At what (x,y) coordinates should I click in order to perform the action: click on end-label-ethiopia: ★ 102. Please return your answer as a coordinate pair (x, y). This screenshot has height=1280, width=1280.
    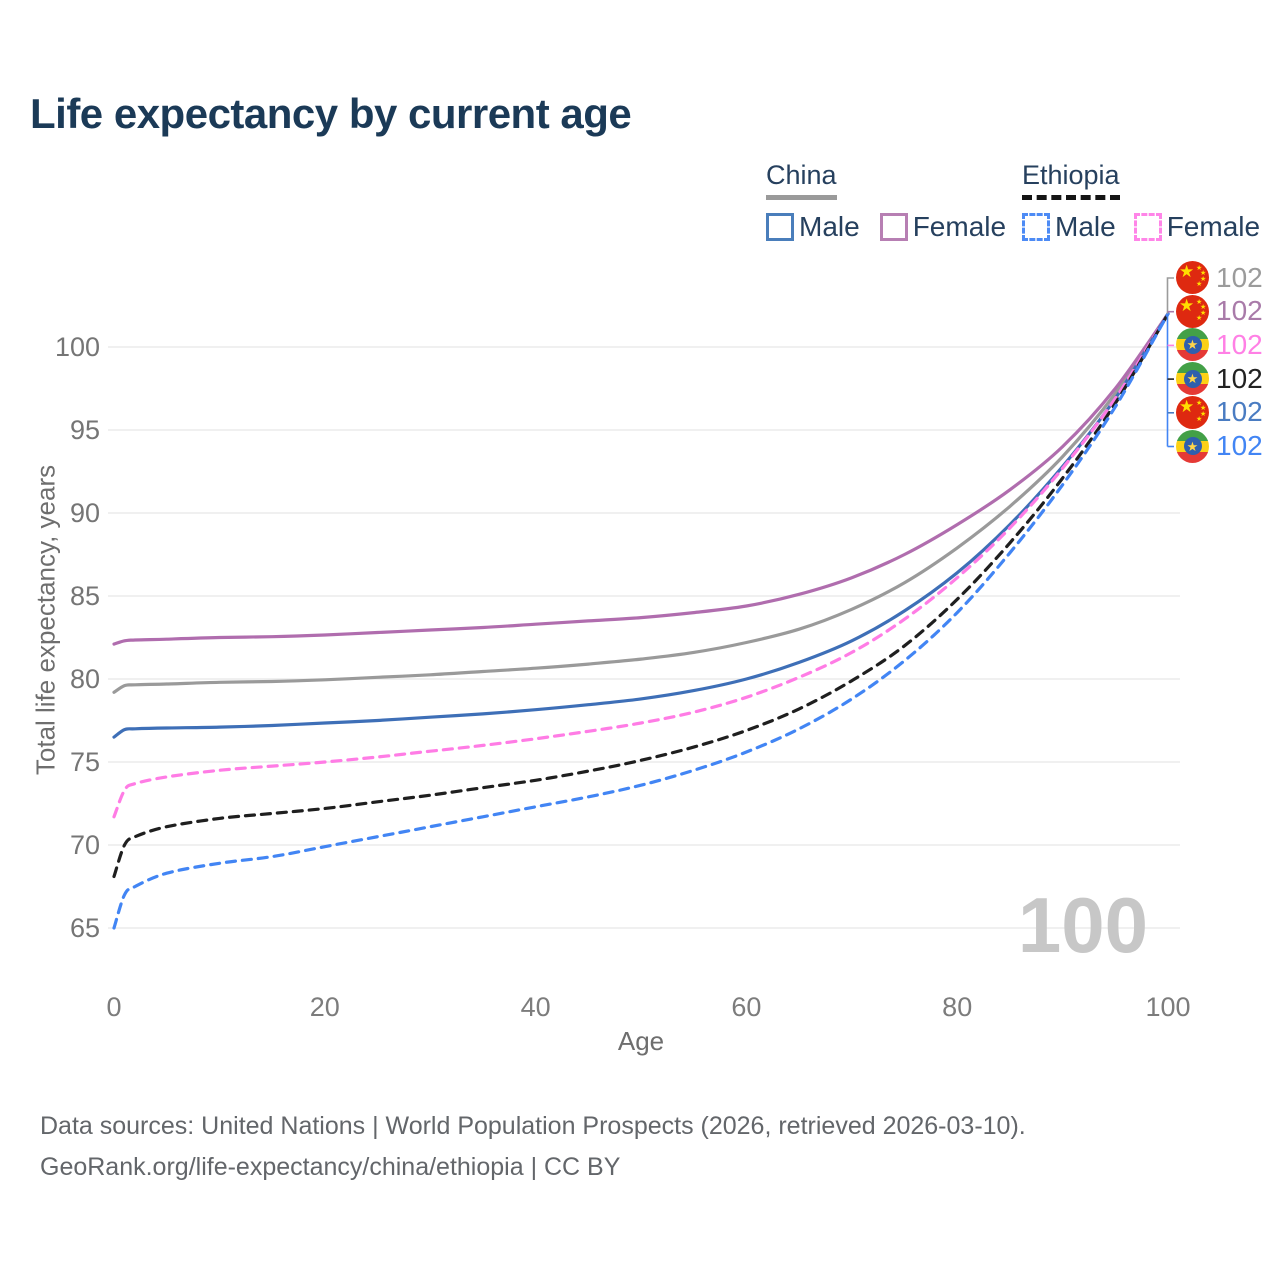
    Looking at the image, I should click on (1219, 379).